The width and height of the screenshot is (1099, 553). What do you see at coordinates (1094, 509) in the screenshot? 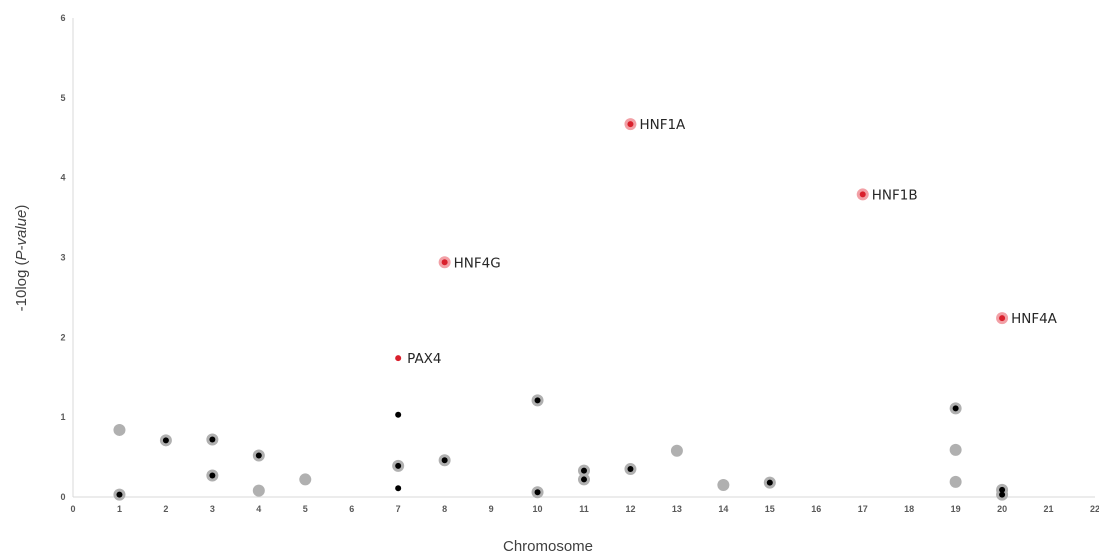
I see `x-tick-label: 22` at bounding box center [1094, 509].